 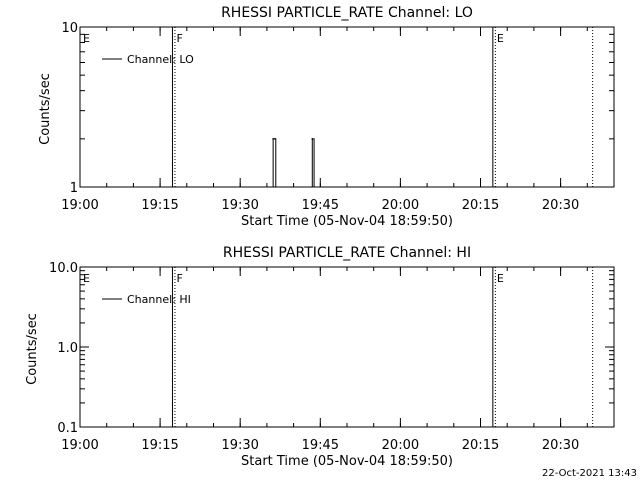 What do you see at coordinates (400, 445) in the screenshot?
I see `chart-hi-x-tick-label: 20:00` at bounding box center [400, 445].